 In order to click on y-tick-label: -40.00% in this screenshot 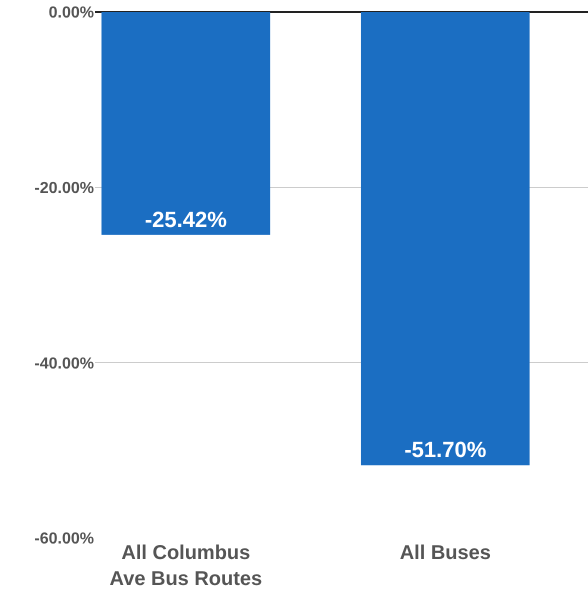, I will do `click(64, 363)`.